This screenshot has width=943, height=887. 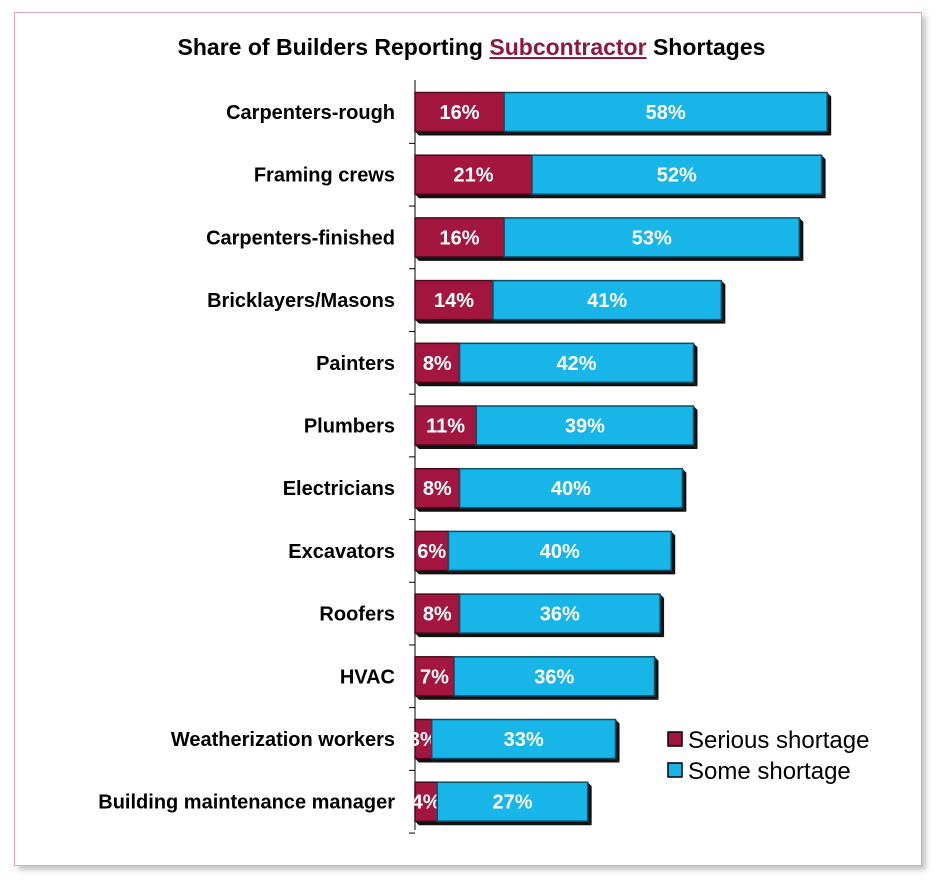 What do you see at coordinates (706, 47) in the screenshot?
I see `title-suffix: Shortages` at bounding box center [706, 47].